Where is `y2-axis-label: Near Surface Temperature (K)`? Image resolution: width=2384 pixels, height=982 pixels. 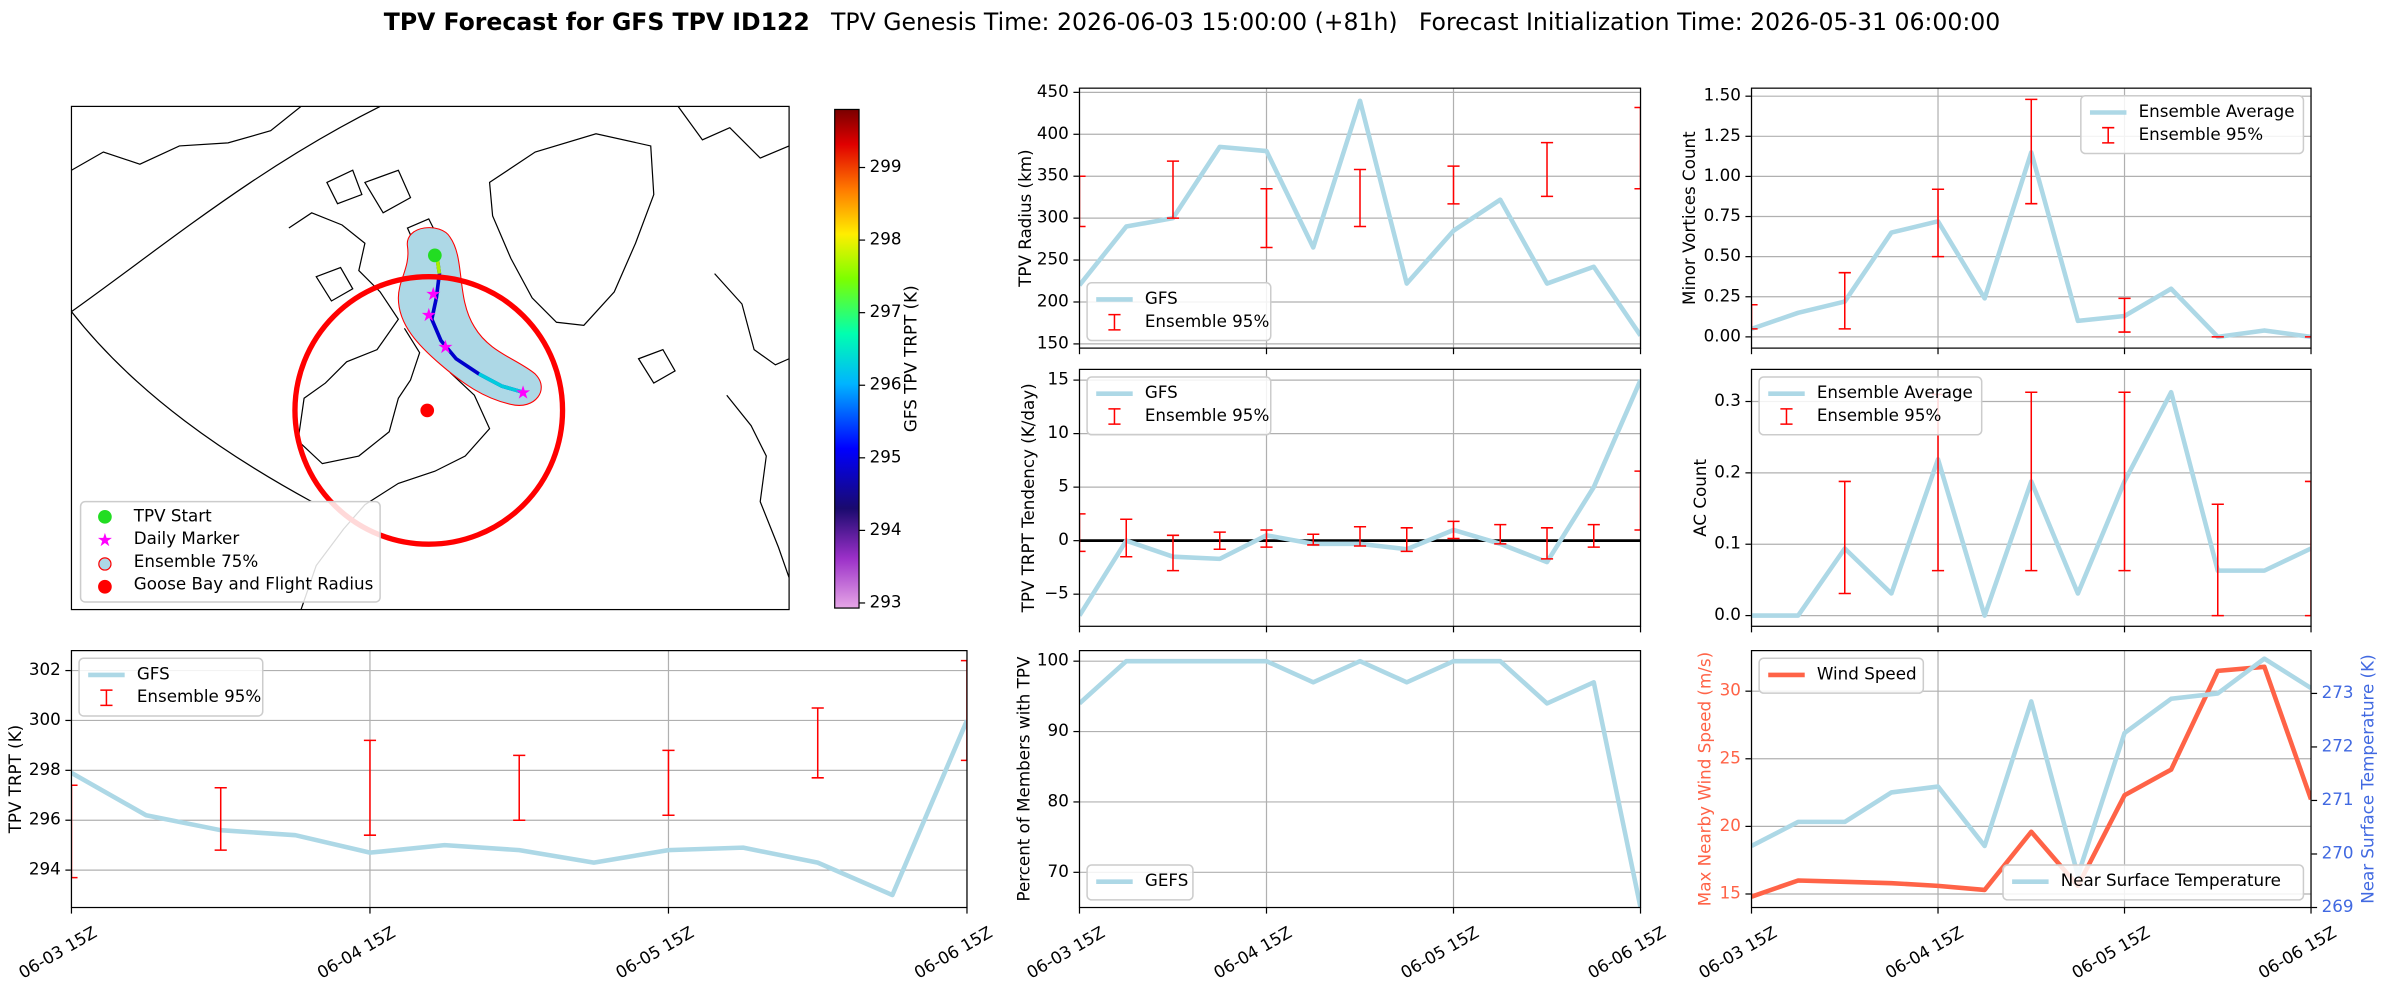
y2-axis-label: Near Surface Temperature (K) is located at coordinates (2367, 778).